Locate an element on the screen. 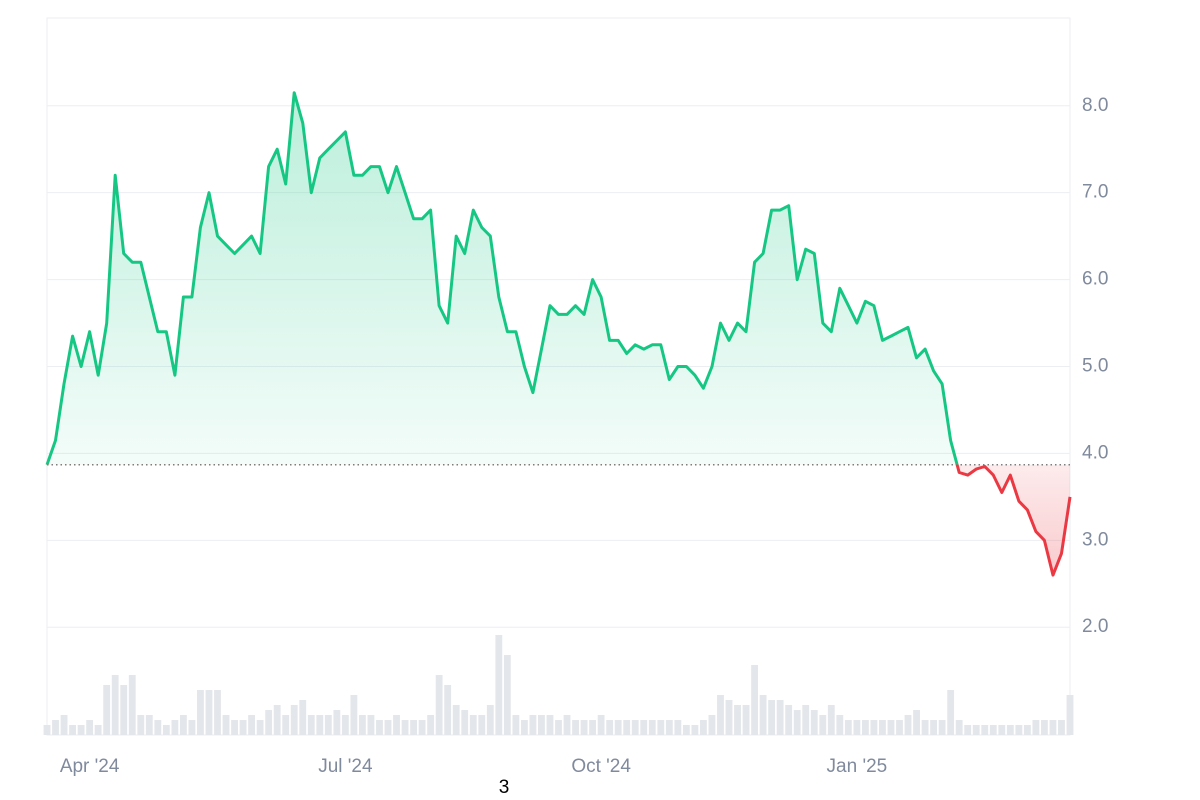  x-tick-label: Jan '25 is located at coordinates (857, 766).